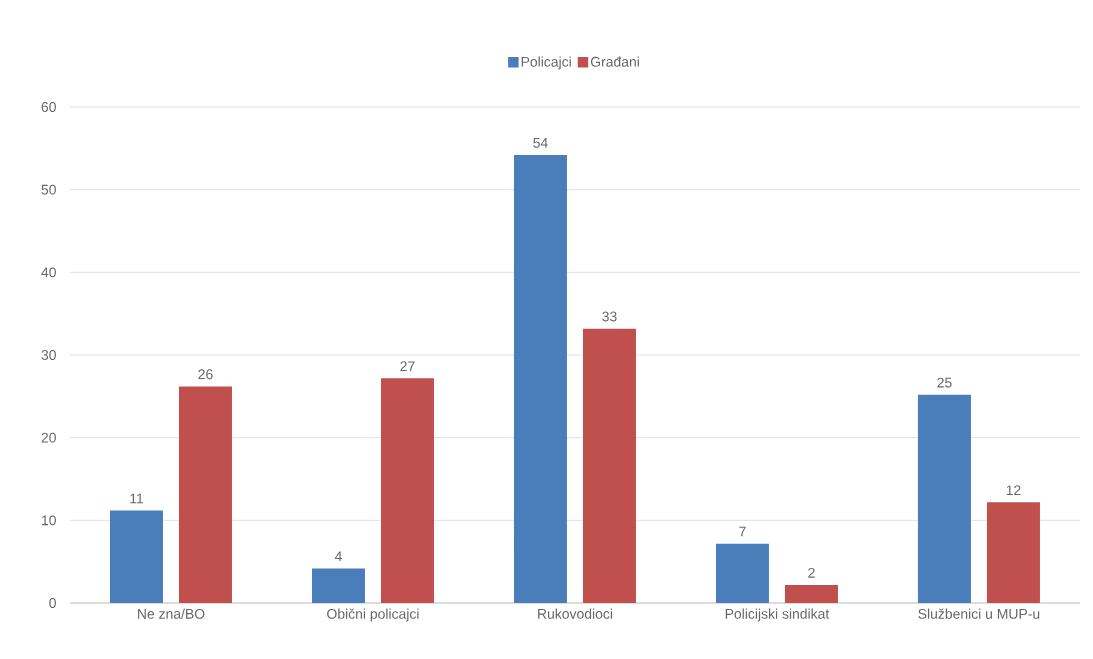 Image resolution: width=1093 pixels, height=659 pixels. I want to click on y-tick-label: 40, so click(48, 272).